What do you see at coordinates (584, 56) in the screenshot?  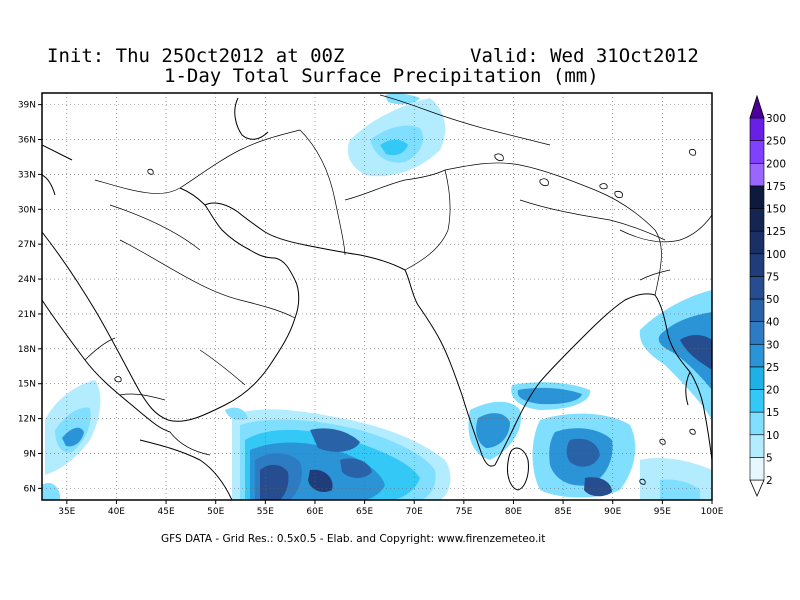 I see `valid-label: Valid: Wed 31Oct2012` at bounding box center [584, 56].